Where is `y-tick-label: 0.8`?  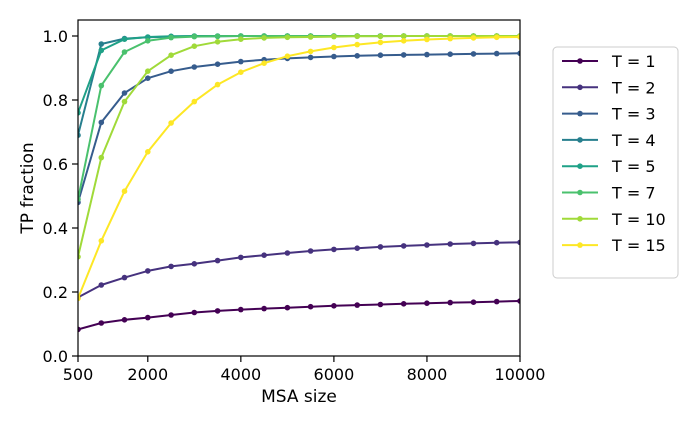 y-tick-label: 0.8 is located at coordinates (55, 100).